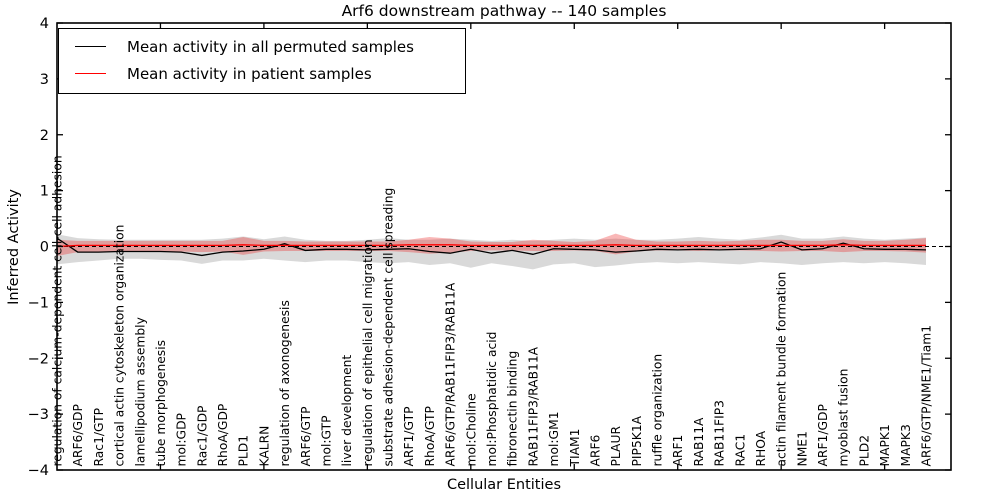 This screenshot has height=500, width=1000. What do you see at coordinates (44, 24) in the screenshot?
I see `y-tick-label: 4` at bounding box center [44, 24].